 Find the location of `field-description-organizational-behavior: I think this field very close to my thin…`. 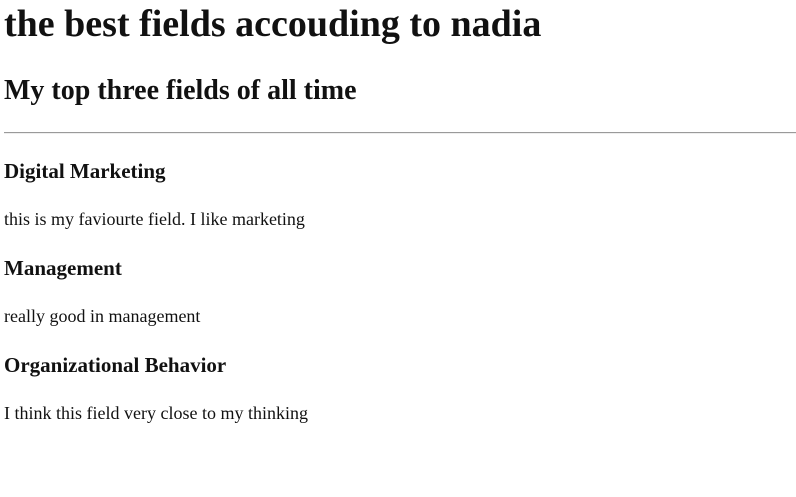

field-description-organizational-behavior: I think this field very close to my thin… is located at coordinates (156, 413).